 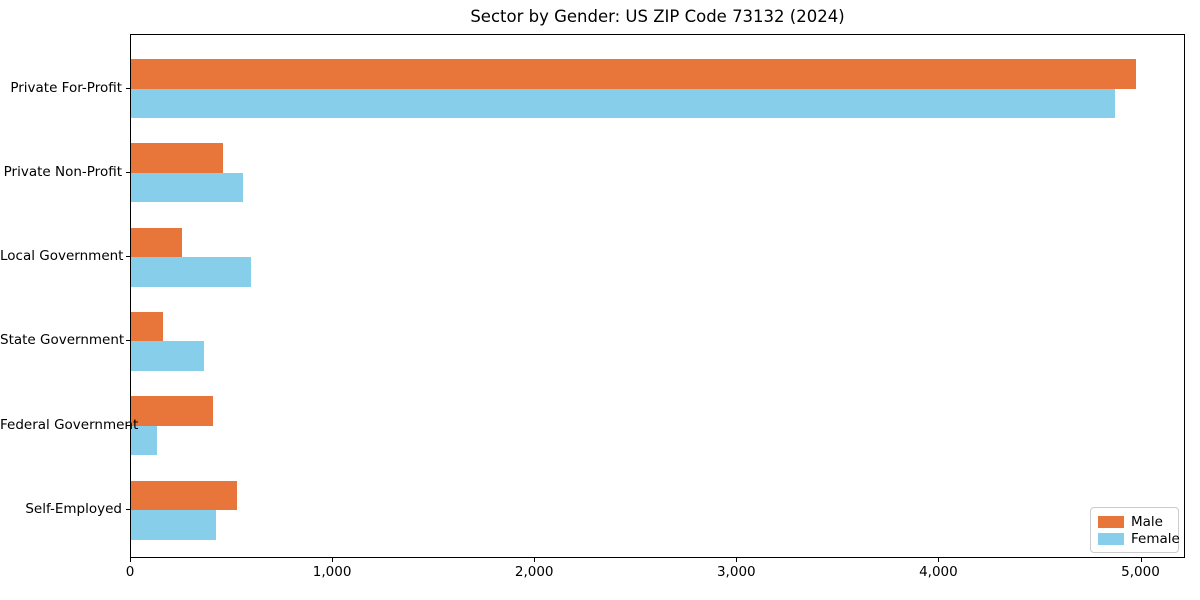 What do you see at coordinates (1155, 538) in the screenshot?
I see `legend-label: Female` at bounding box center [1155, 538].